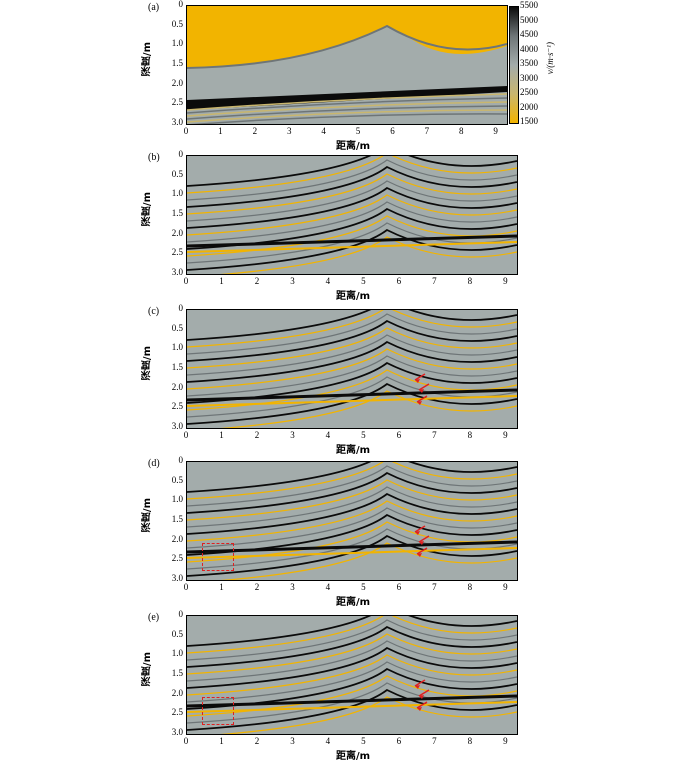 The width and height of the screenshot is (700, 762). What do you see at coordinates (154, 7) in the screenshot?
I see `panel-label: (a)` at bounding box center [154, 7].